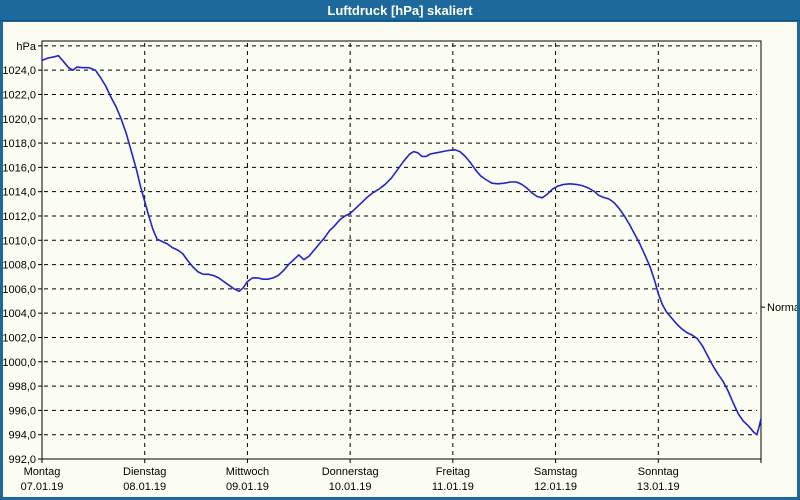 This screenshot has height=500, width=800. What do you see at coordinates (555, 472) in the screenshot?
I see `x-axis-weekday-label: Samstag` at bounding box center [555, 472].